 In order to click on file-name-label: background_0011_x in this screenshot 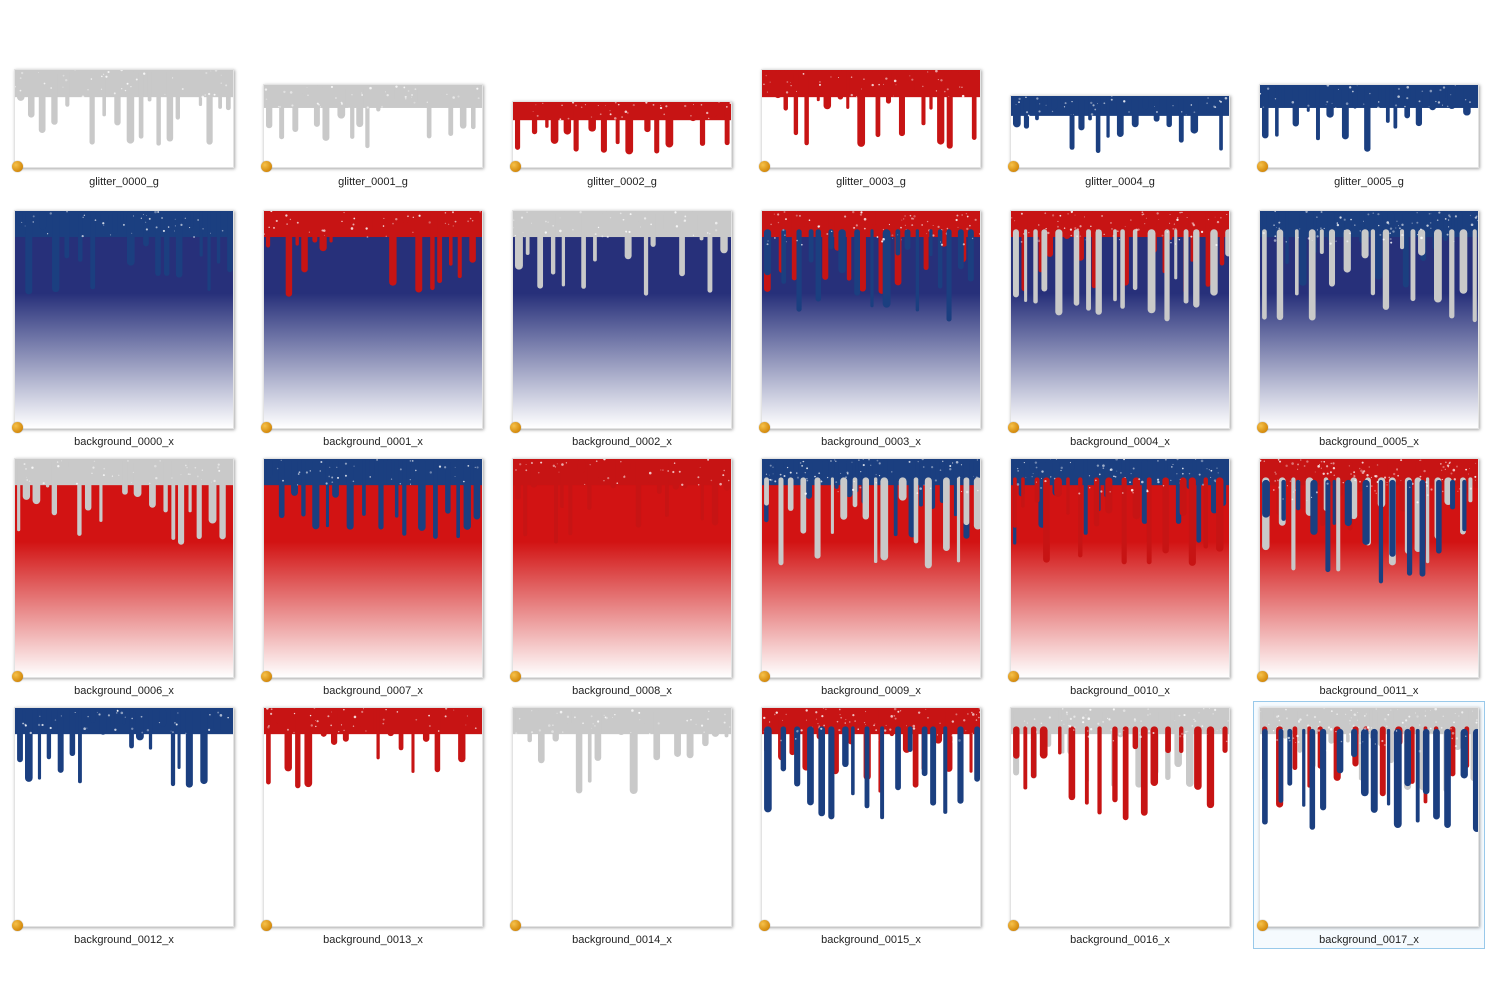, I will do `click(1369, 691)`.